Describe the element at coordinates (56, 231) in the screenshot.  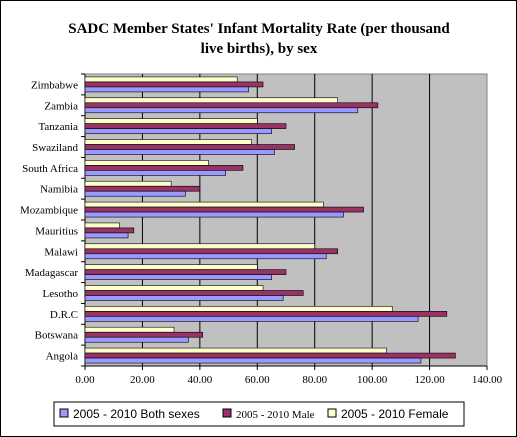
I see `category-label: Mauritius` at that location.